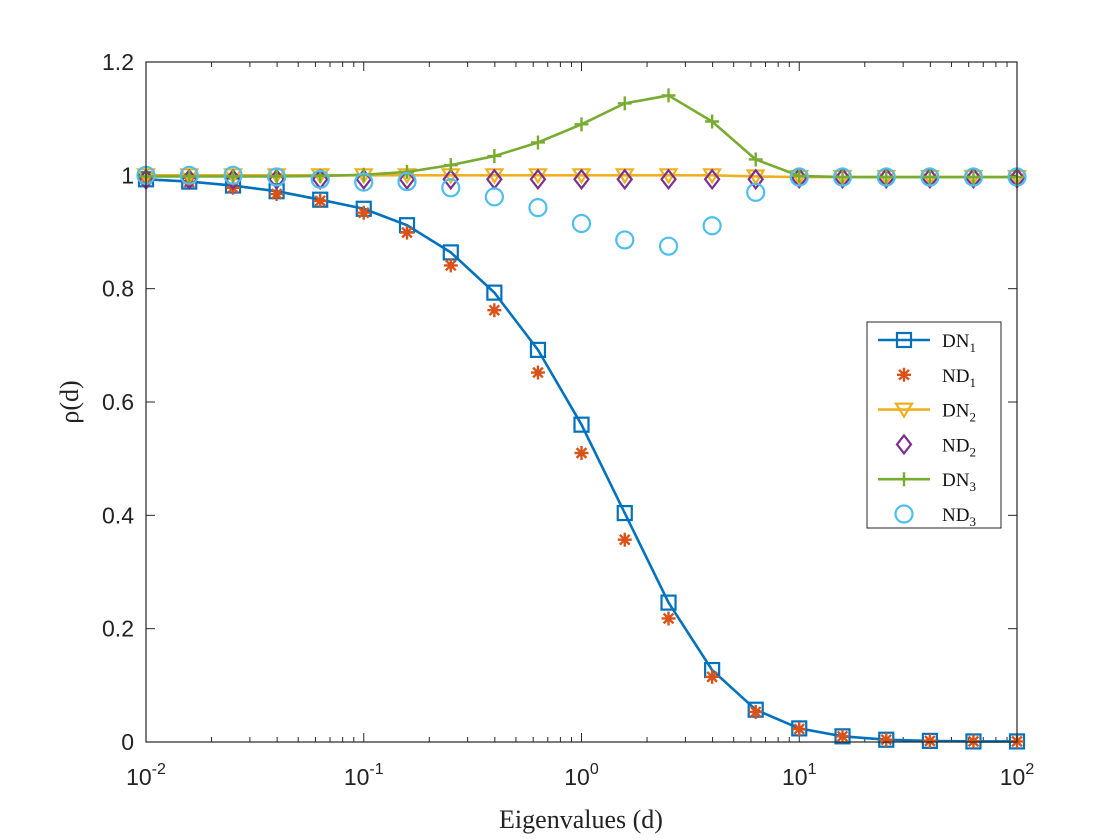  I want to click on legend-entry-dn1: DN1, so click(927, 343).